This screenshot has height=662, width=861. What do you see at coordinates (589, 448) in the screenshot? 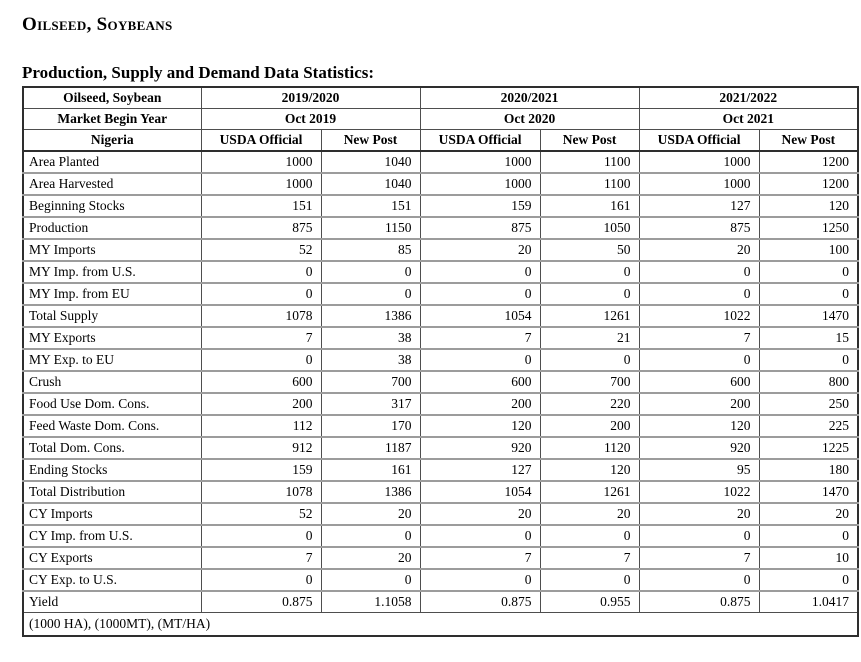
I see `row-value: 1120` at bounding box center [589, 448].